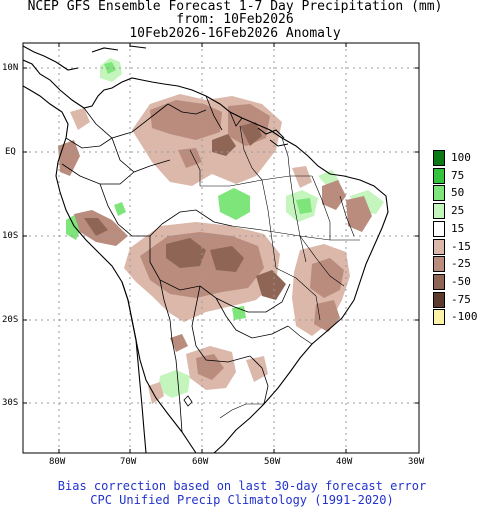 Image resolution: width=484 pixels, height=507 pixels. I want to click on lon-label-70w: 70W, so click(128, 462).